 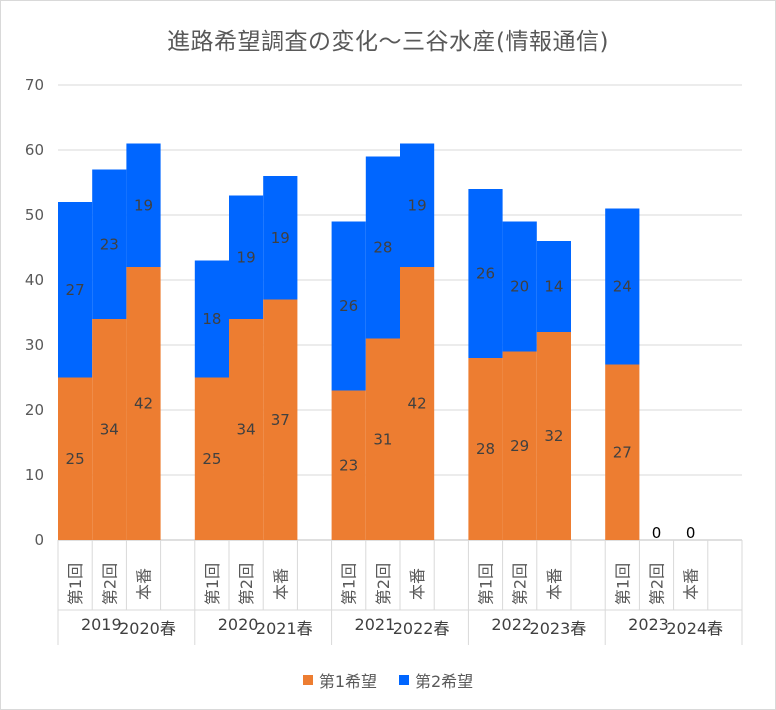 I want to click on y-tick-label: 30, so click(x=34, y=345).